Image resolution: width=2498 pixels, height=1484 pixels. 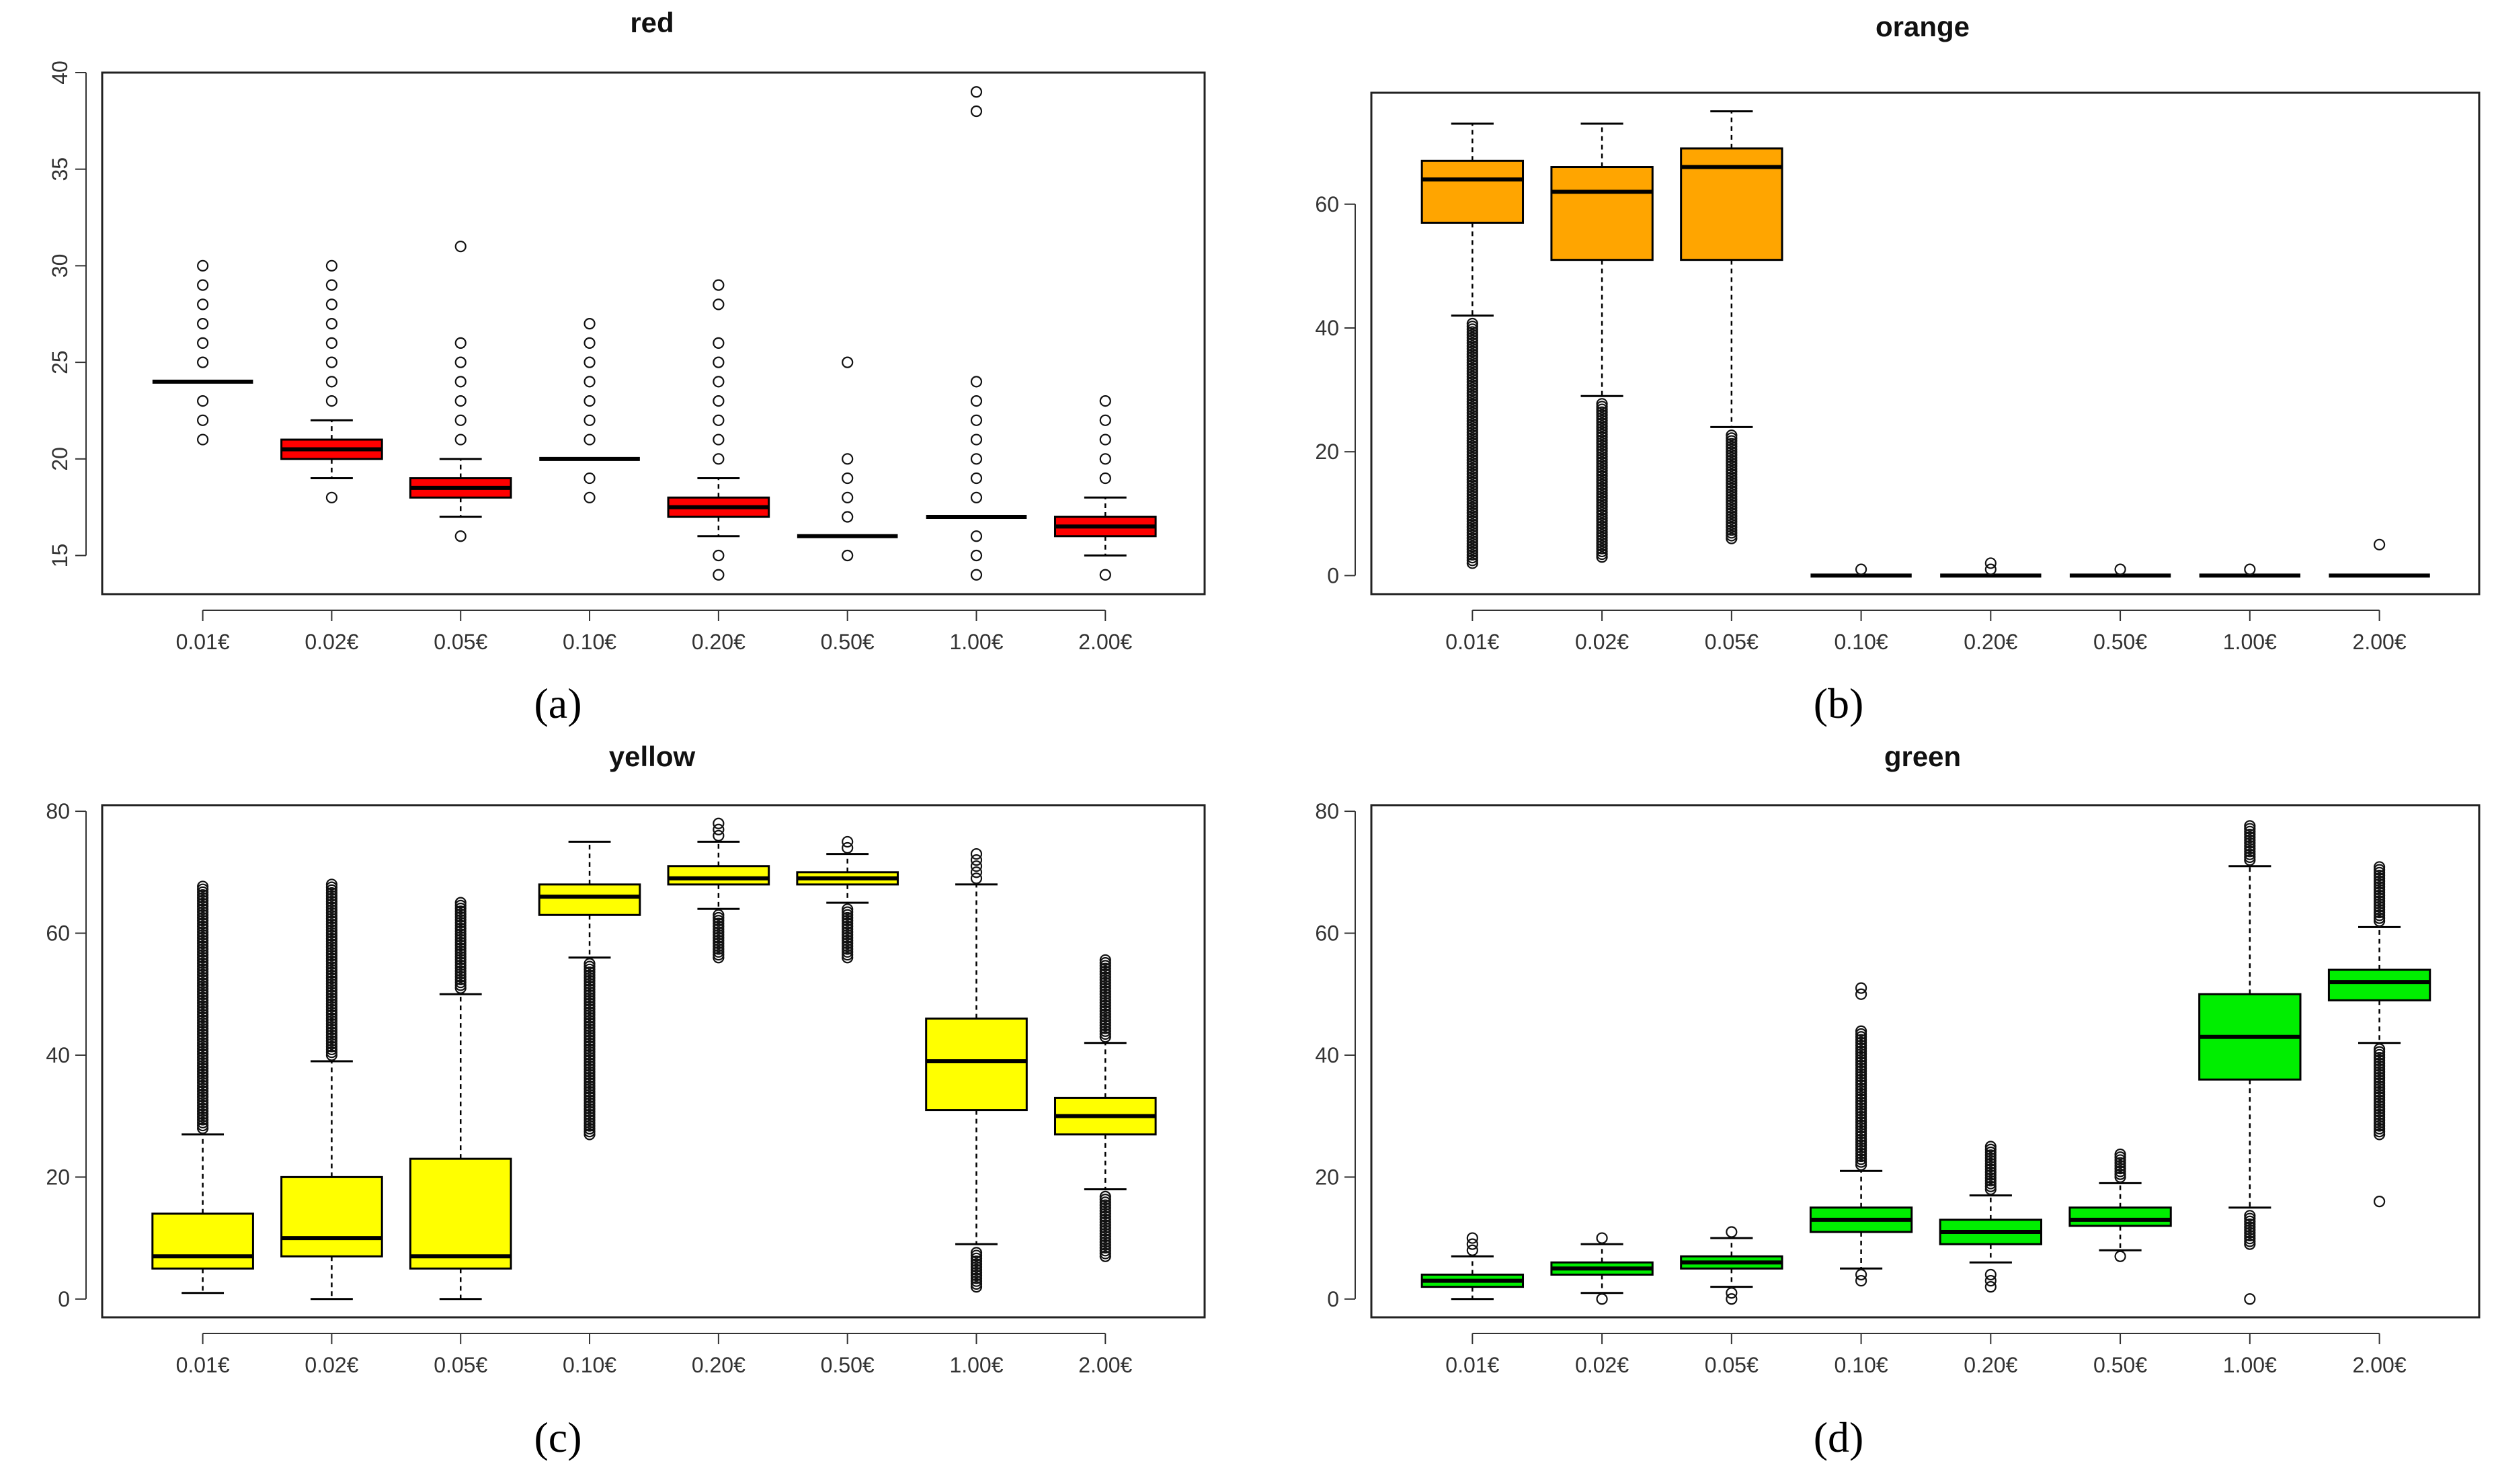 I want to click on x-tick-label: 1.00€, so click(x=2250, y=642).